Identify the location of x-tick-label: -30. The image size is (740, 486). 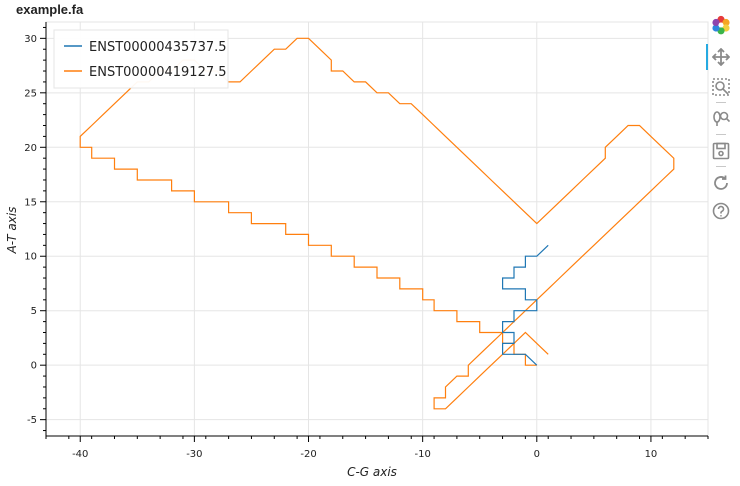
(194, 454).